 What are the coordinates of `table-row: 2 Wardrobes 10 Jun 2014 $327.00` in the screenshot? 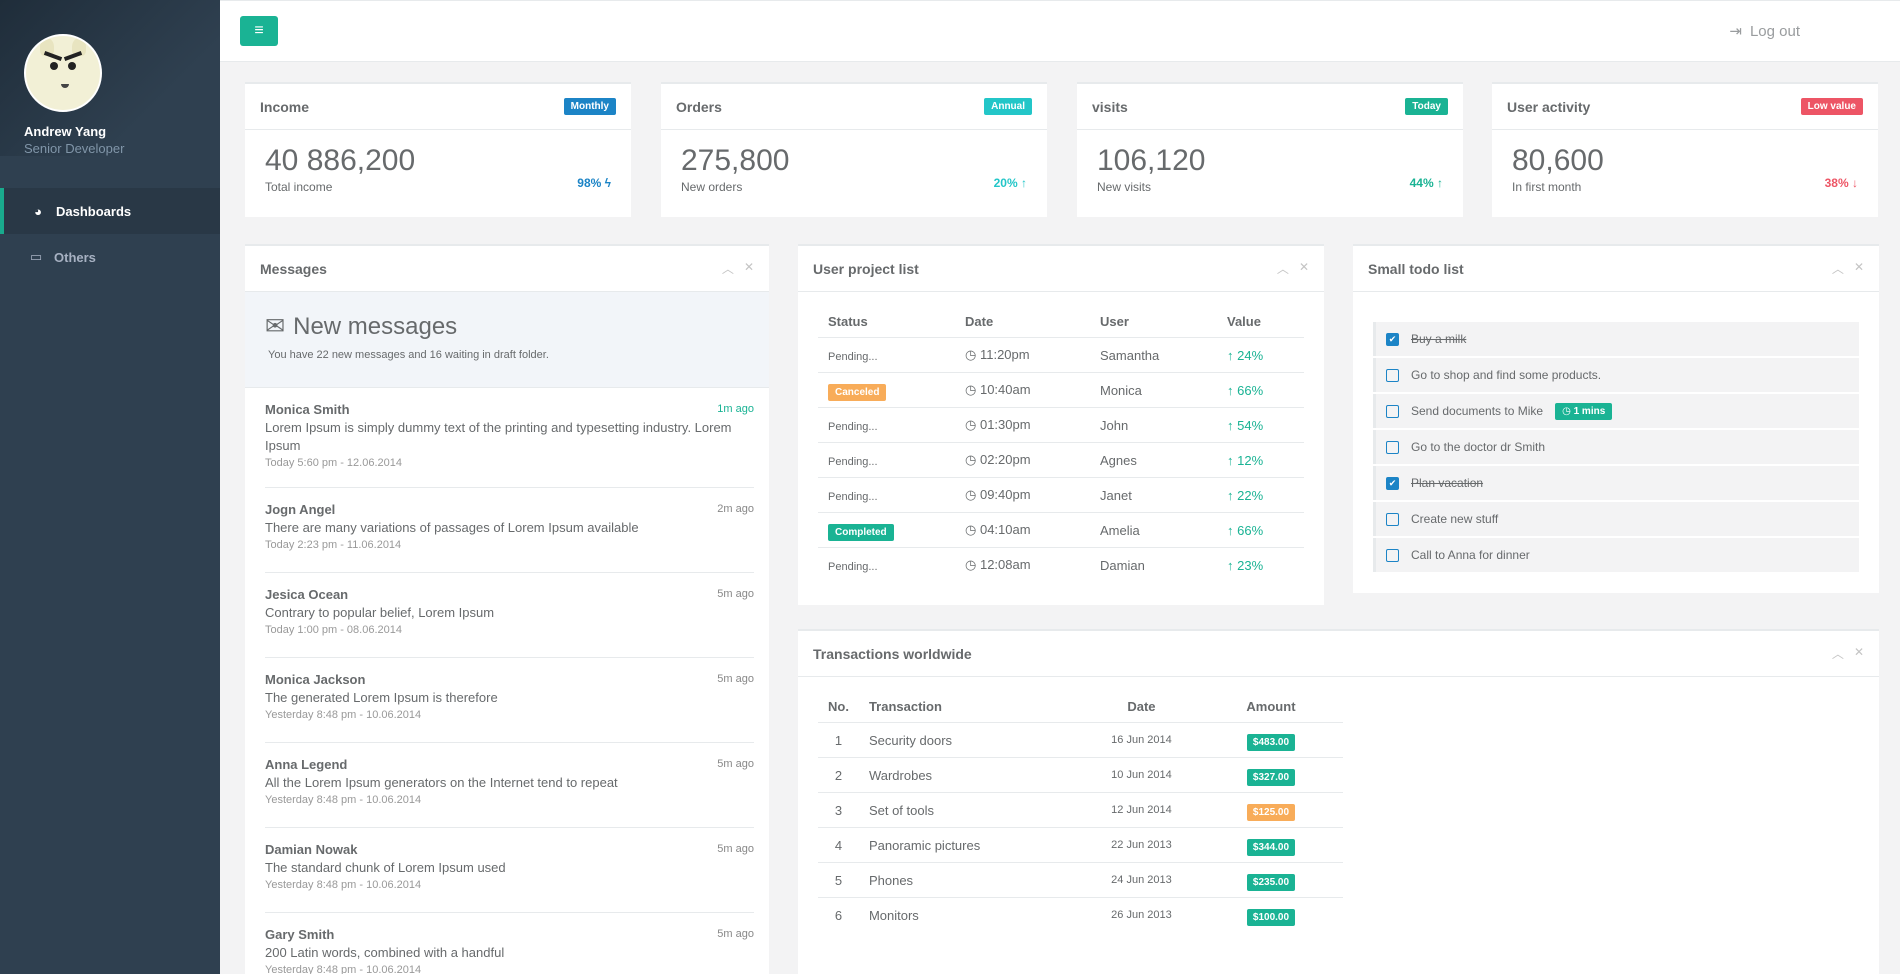 It's located at (1080, 775).